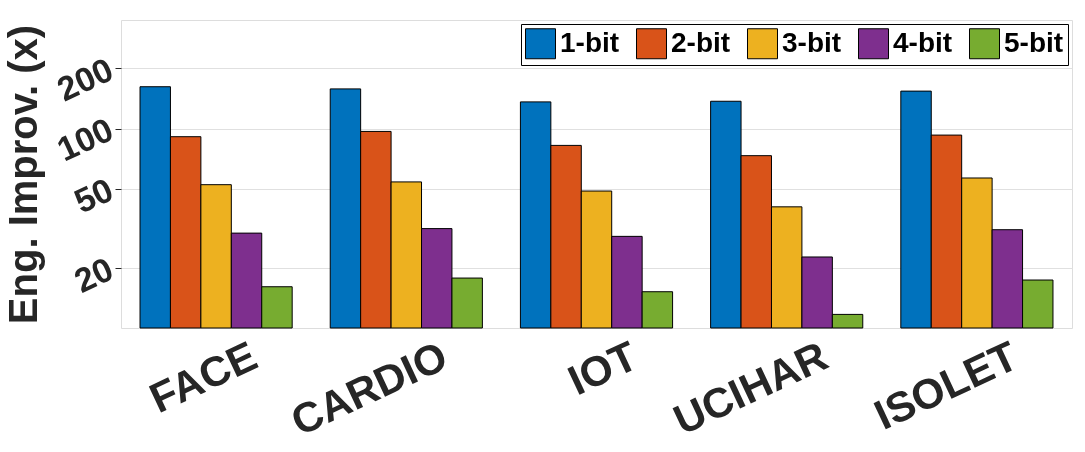 This screenshot has width=1085, height=452. Describe the element at coordinates (812, 42) in the screenshot. I see `legend-label: 3-bit` at that location.